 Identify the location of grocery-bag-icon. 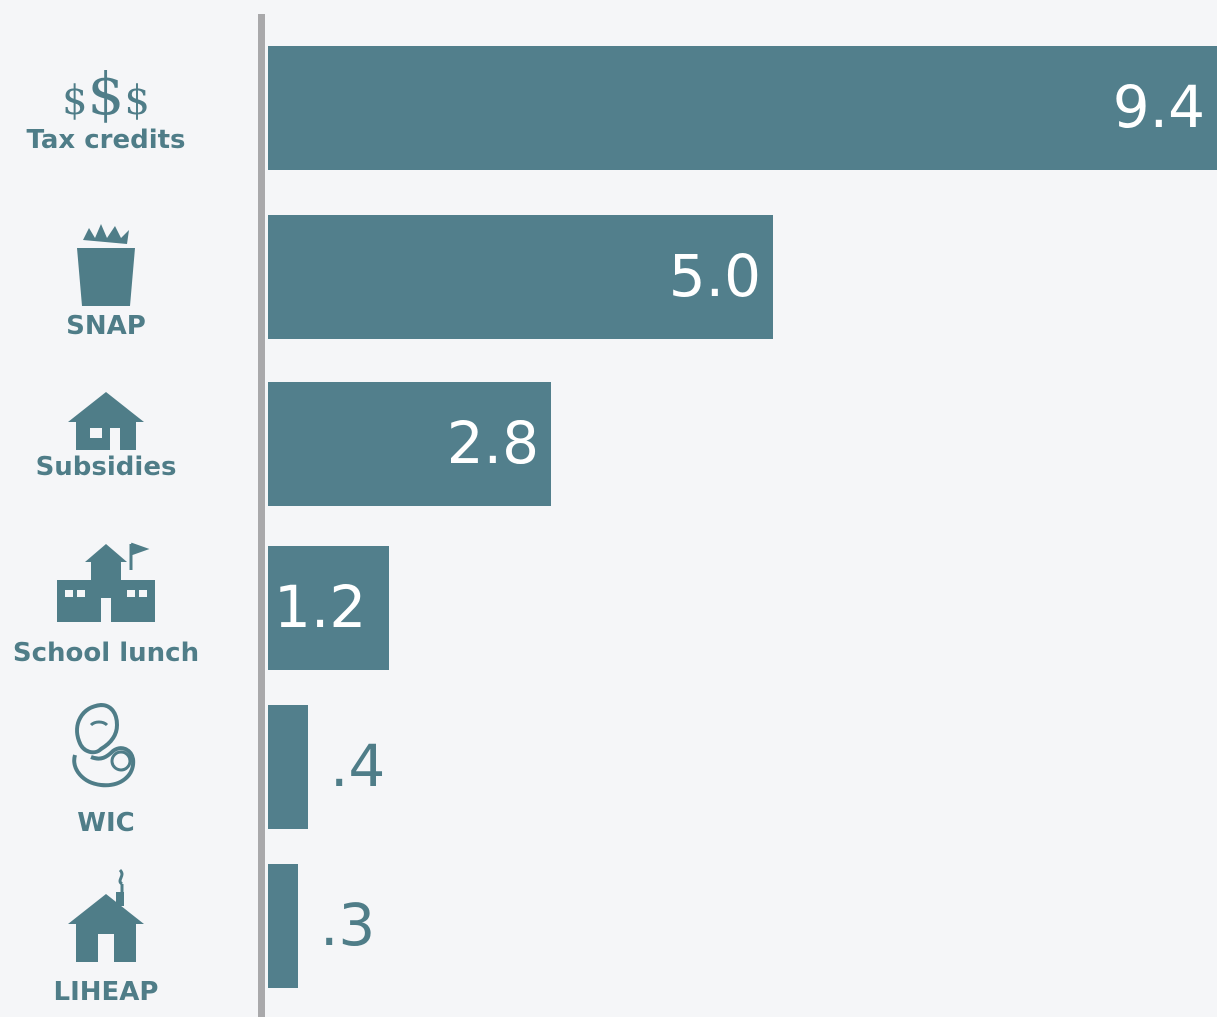
(106, 267).